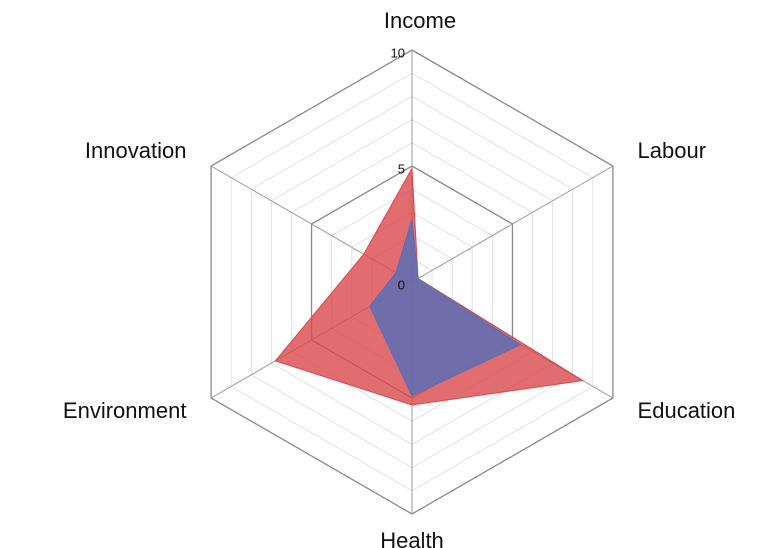  I want to click on tick-label: 0, so click(401, 284).